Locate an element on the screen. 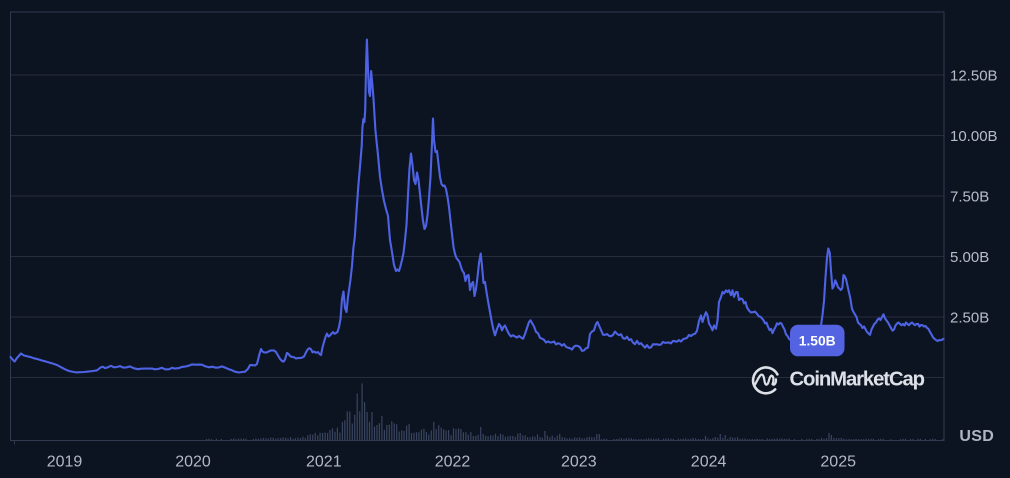 The height and width of the screenshot is (478, 1010). svg-text: 1.50B is located at coordinates (817, 340).